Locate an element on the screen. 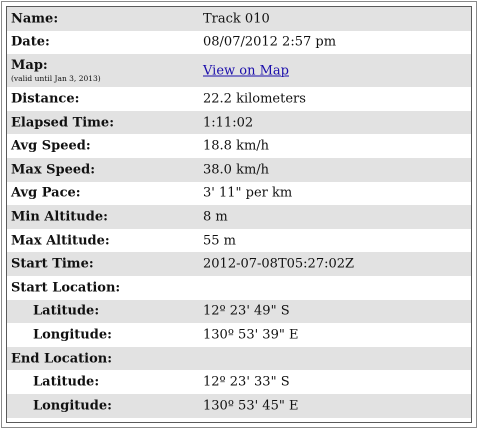  map-validity-note: (valid until Jan 3, 2013) is located at coordinates (56, 79).